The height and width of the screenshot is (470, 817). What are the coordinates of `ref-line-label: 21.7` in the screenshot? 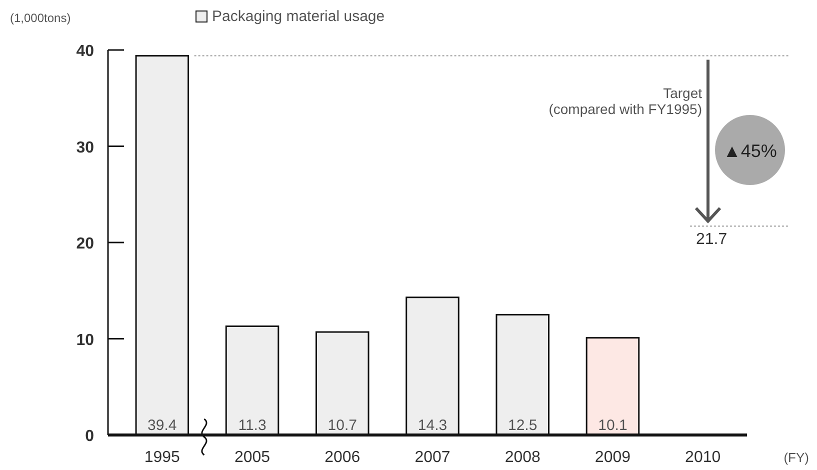 It's located at (712, 239).